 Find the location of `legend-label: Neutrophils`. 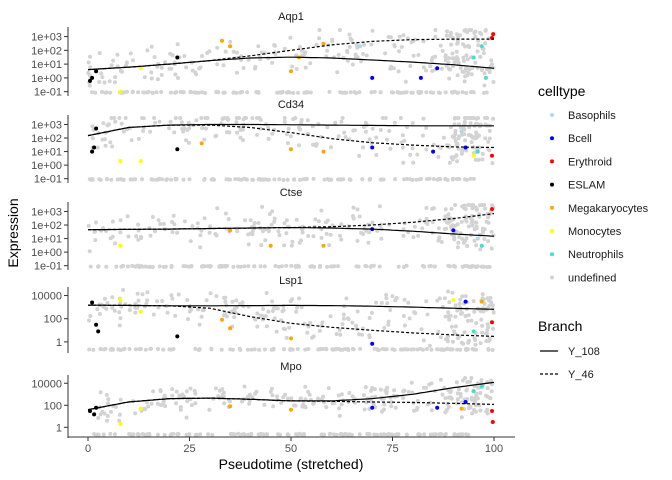

legend-label: Neutrophils is located at coordinates (596, 255).